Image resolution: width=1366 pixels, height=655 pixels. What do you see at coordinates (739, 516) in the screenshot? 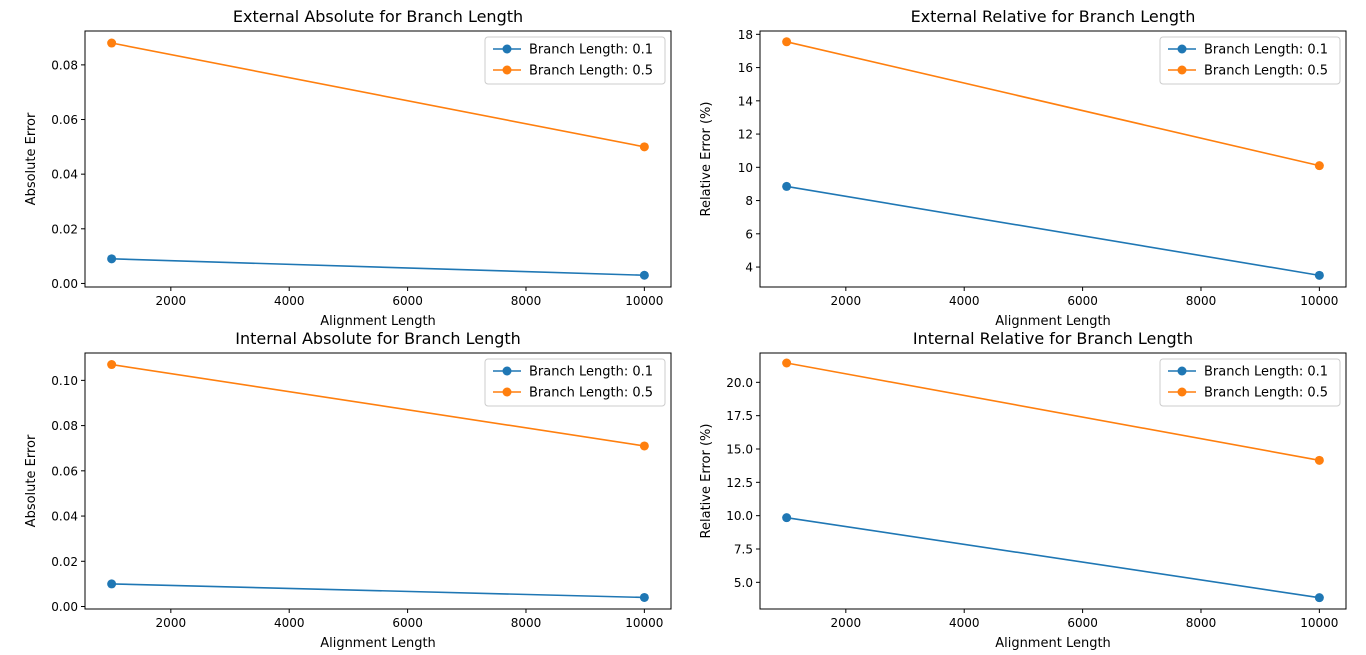
I see `y-tick-label: 10.0` at bounding box center [739, 516].